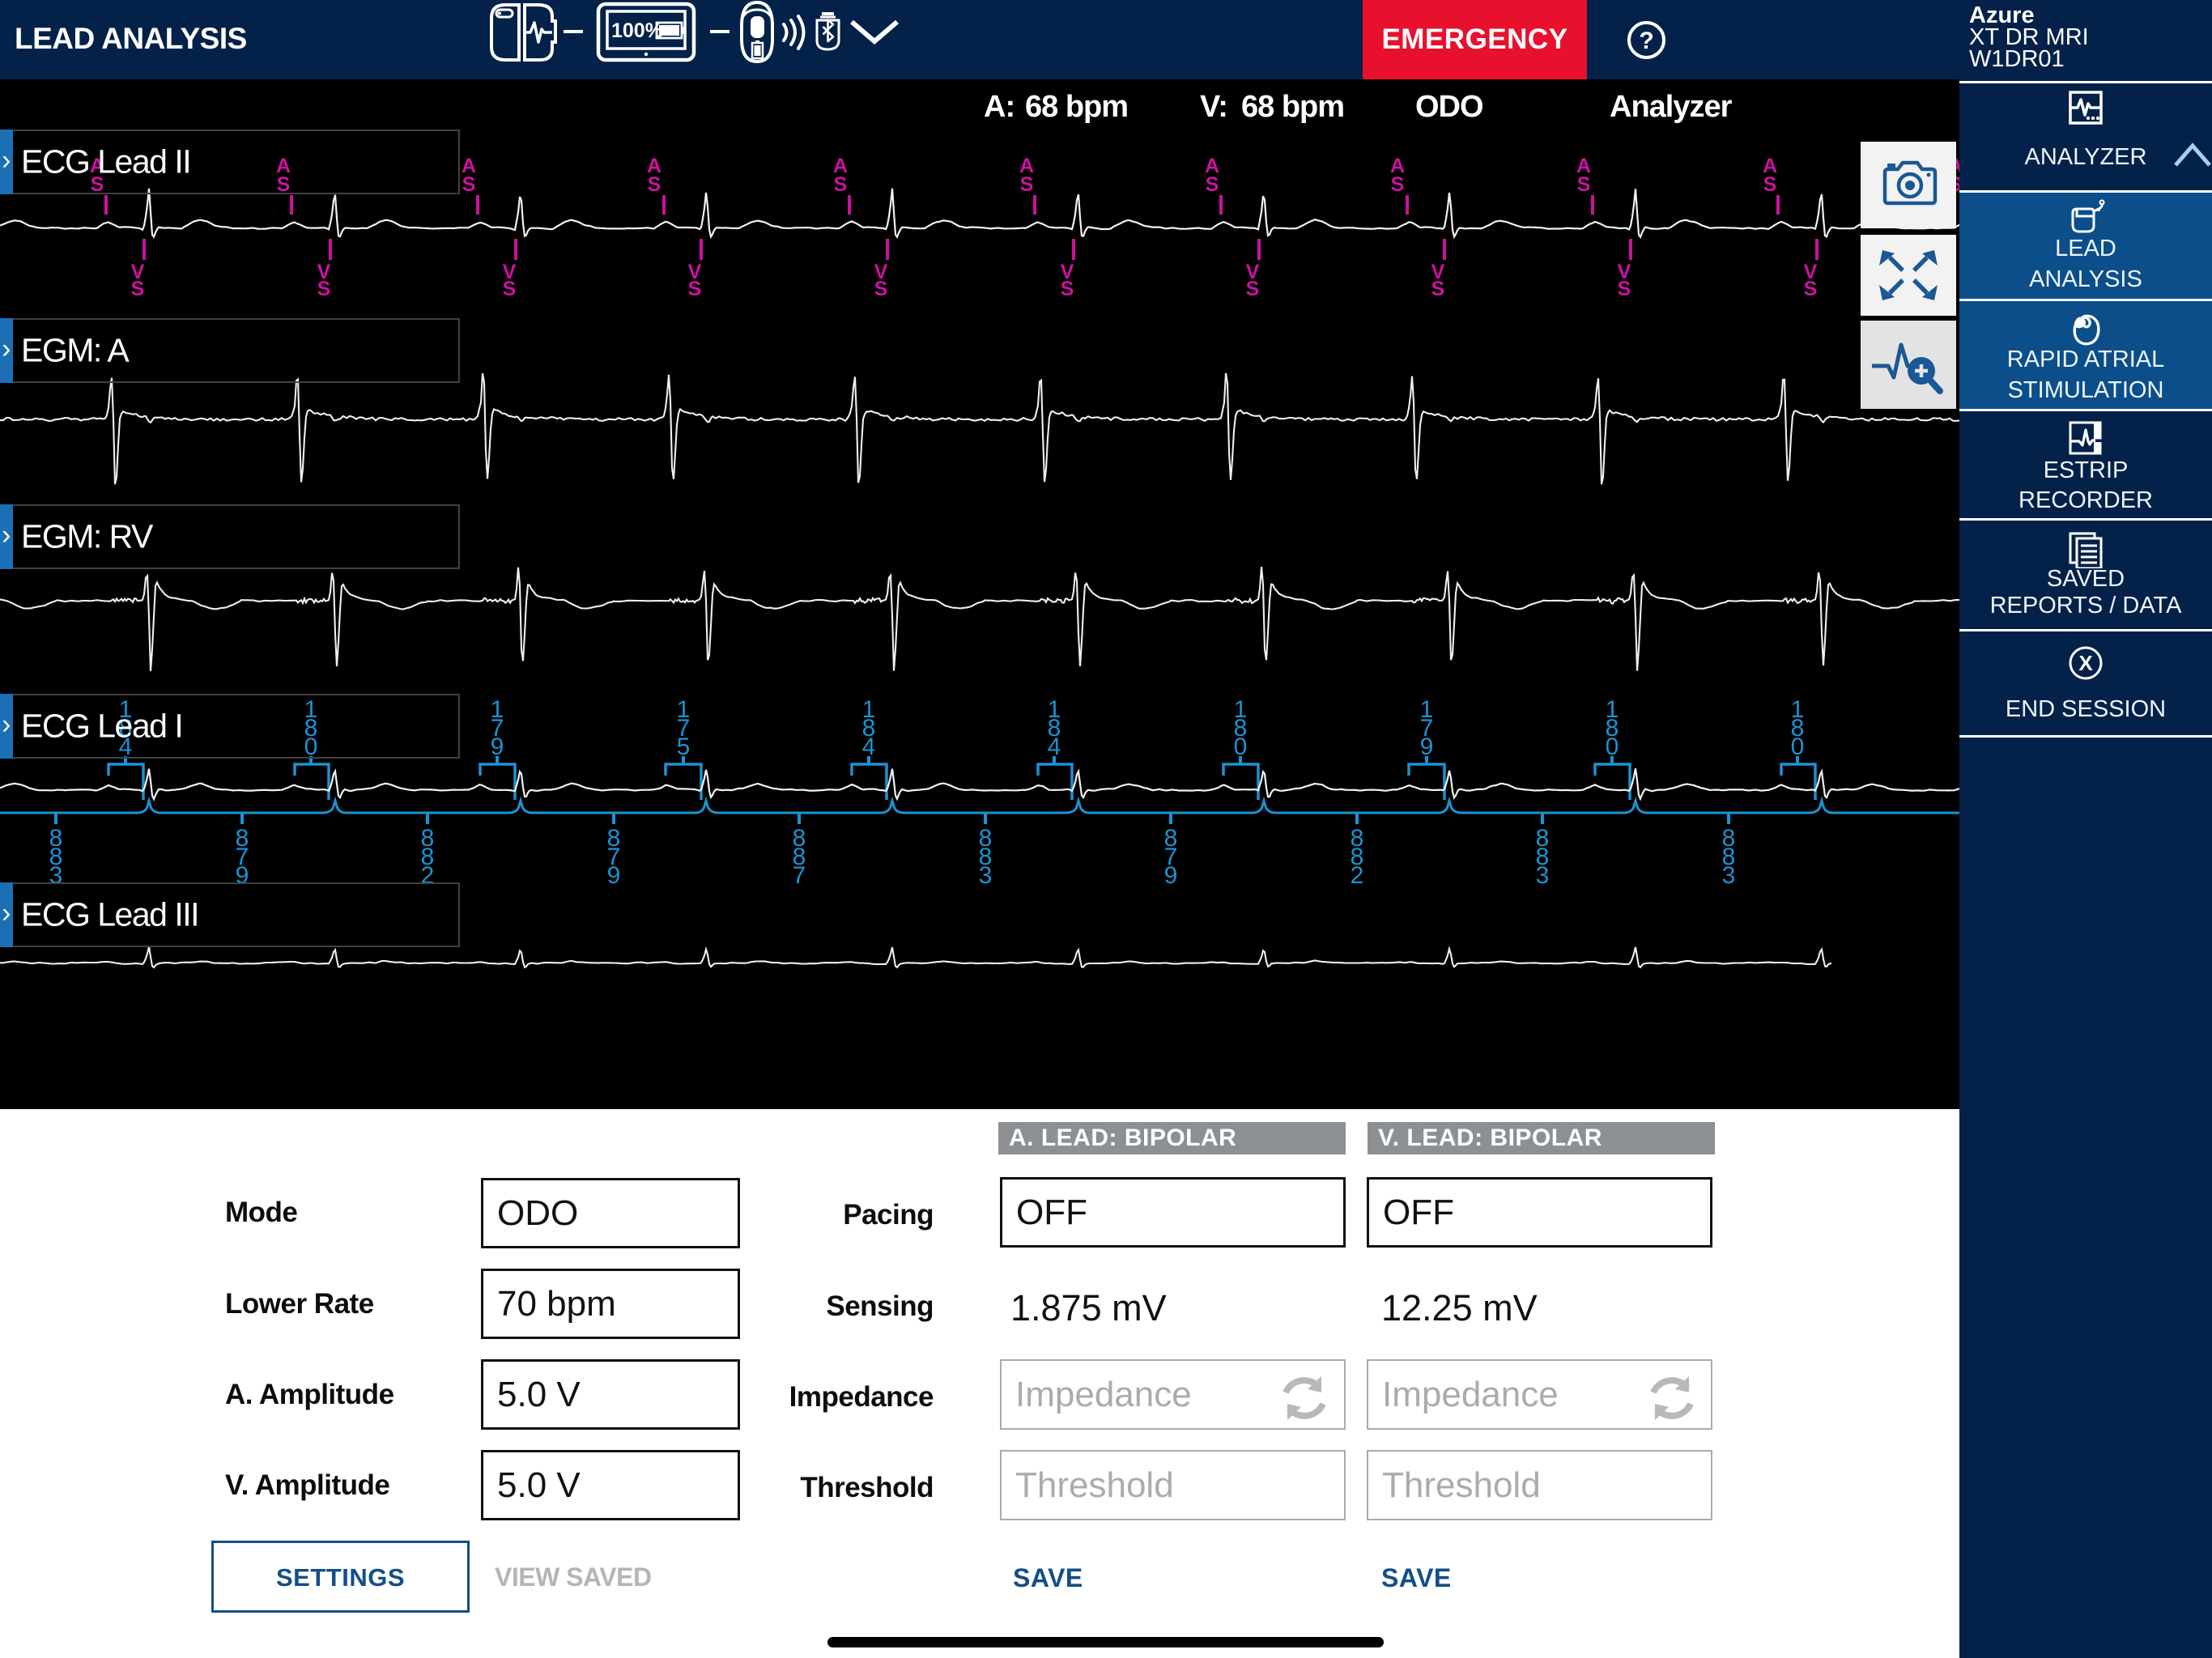 The image size is (2212, 1658). What do you see at coordinates (2085, 663) in the screenshot?
I see `svg-text: X` at bounding box center [2085, 663].